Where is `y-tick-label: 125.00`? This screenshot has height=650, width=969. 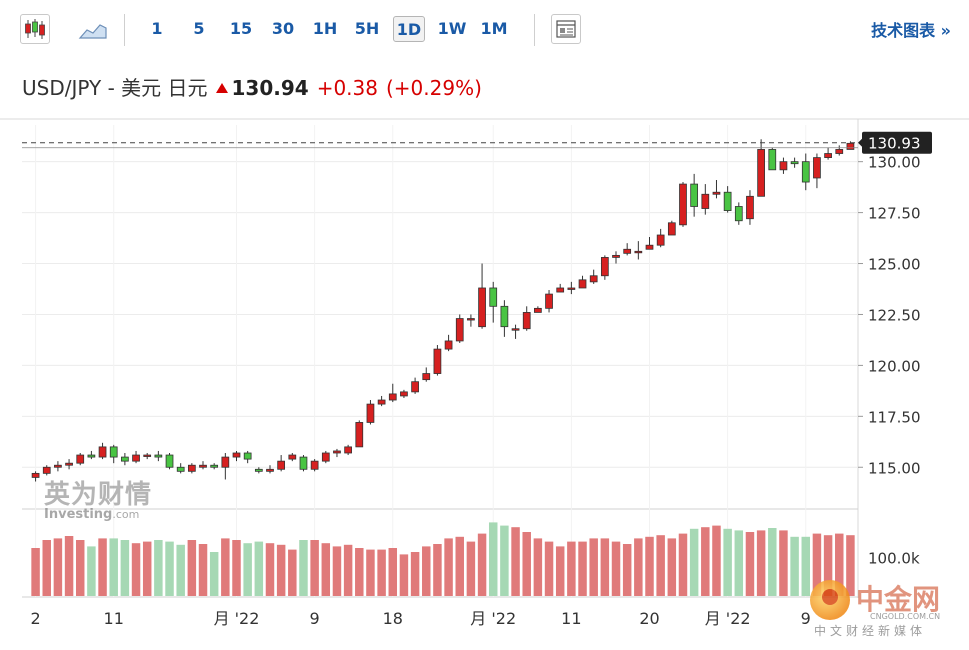
y-tick-label: 125.00 is located at coordinates (894, 265).